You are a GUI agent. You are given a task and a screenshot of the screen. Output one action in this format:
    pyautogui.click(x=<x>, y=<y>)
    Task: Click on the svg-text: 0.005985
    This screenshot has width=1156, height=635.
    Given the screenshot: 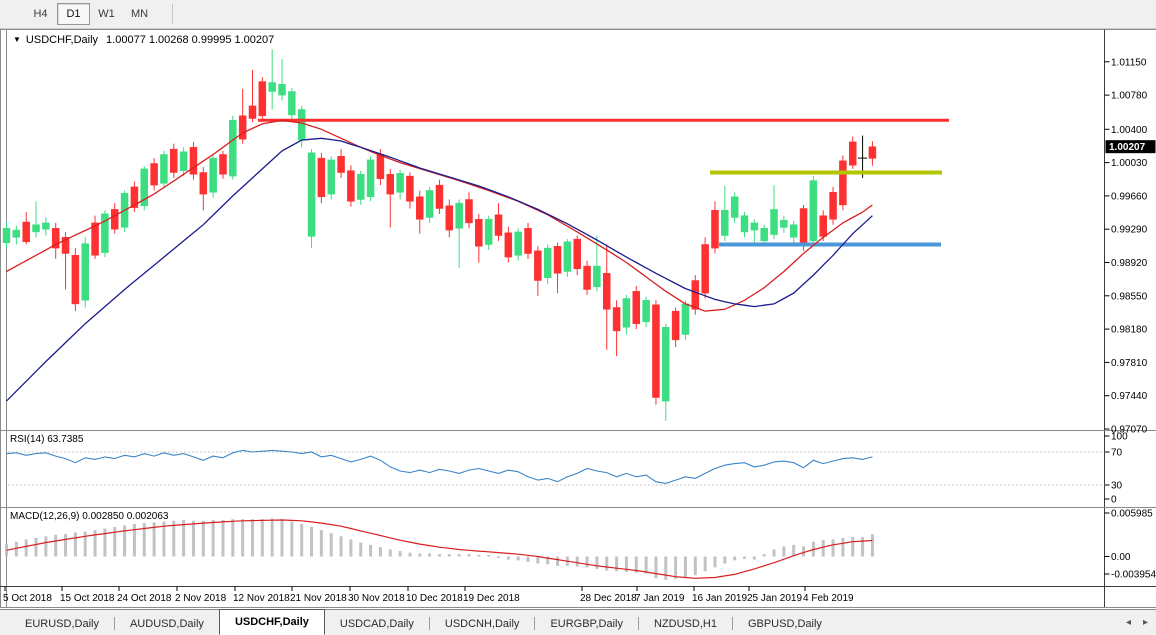 What is the action you would take?
    pyautogui.click(x=1132, y=514)
    